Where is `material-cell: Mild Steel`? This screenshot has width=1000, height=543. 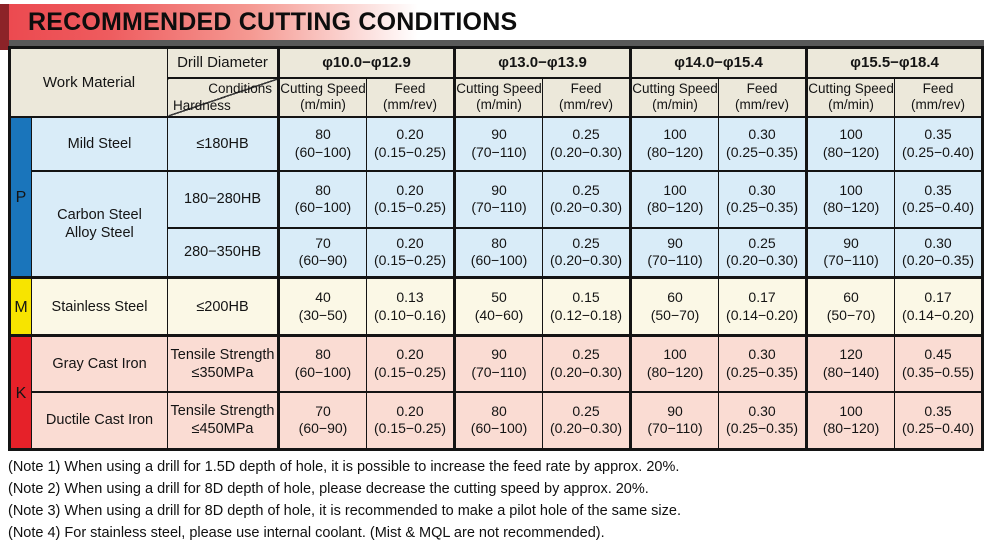
material-cell: Mild Steel is located at coordinates (99, 143).